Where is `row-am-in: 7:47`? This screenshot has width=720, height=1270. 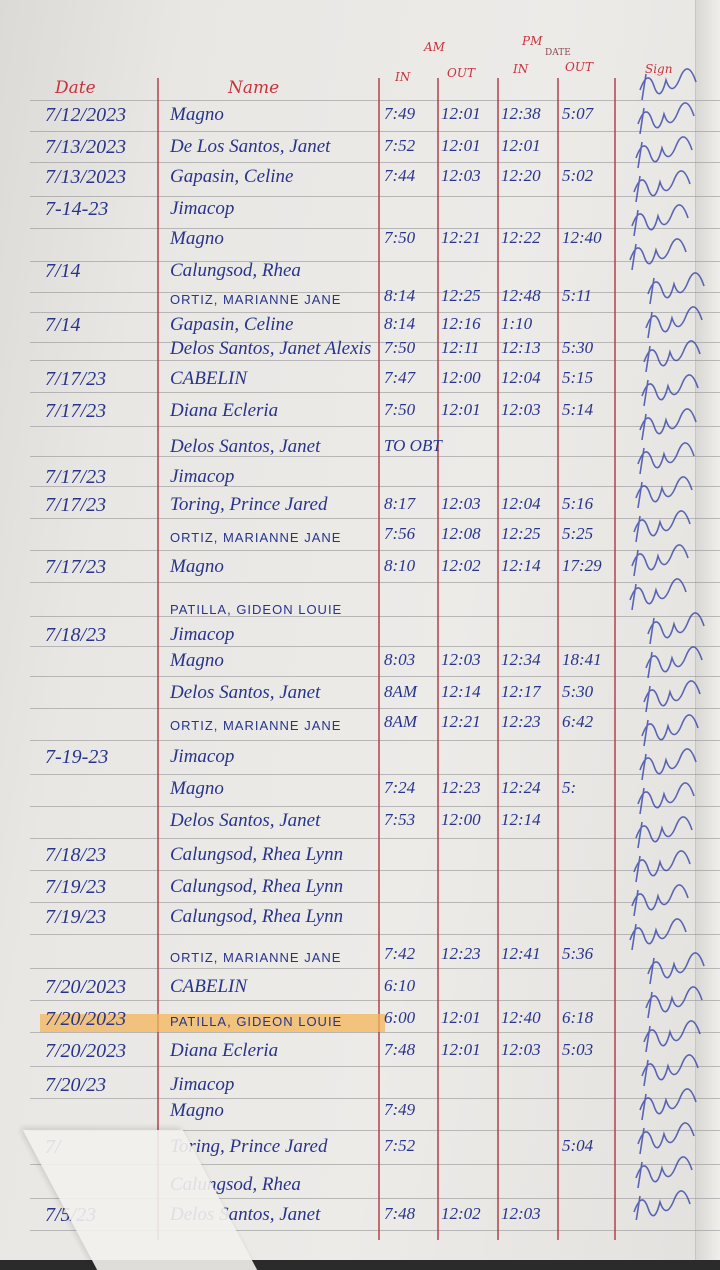 row-am-in: 7:47 is located at coordinates (400, 377).